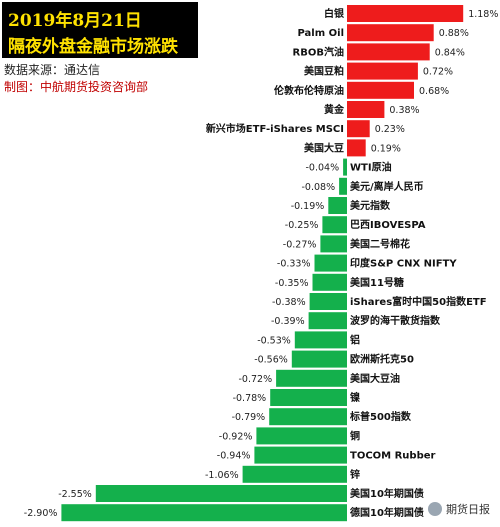 The width and height of the screenshot is (500, 527). Describe the element at coordinates (395, 320) in the screenshot. I see `category-label: 波罗的海干散货指数` at that location.